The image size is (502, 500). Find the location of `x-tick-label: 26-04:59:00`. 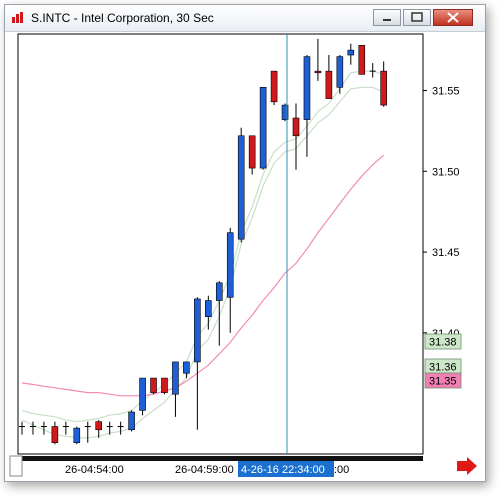

x-tick-label: 26-04:59:00 is located at coordinates (204, 470).